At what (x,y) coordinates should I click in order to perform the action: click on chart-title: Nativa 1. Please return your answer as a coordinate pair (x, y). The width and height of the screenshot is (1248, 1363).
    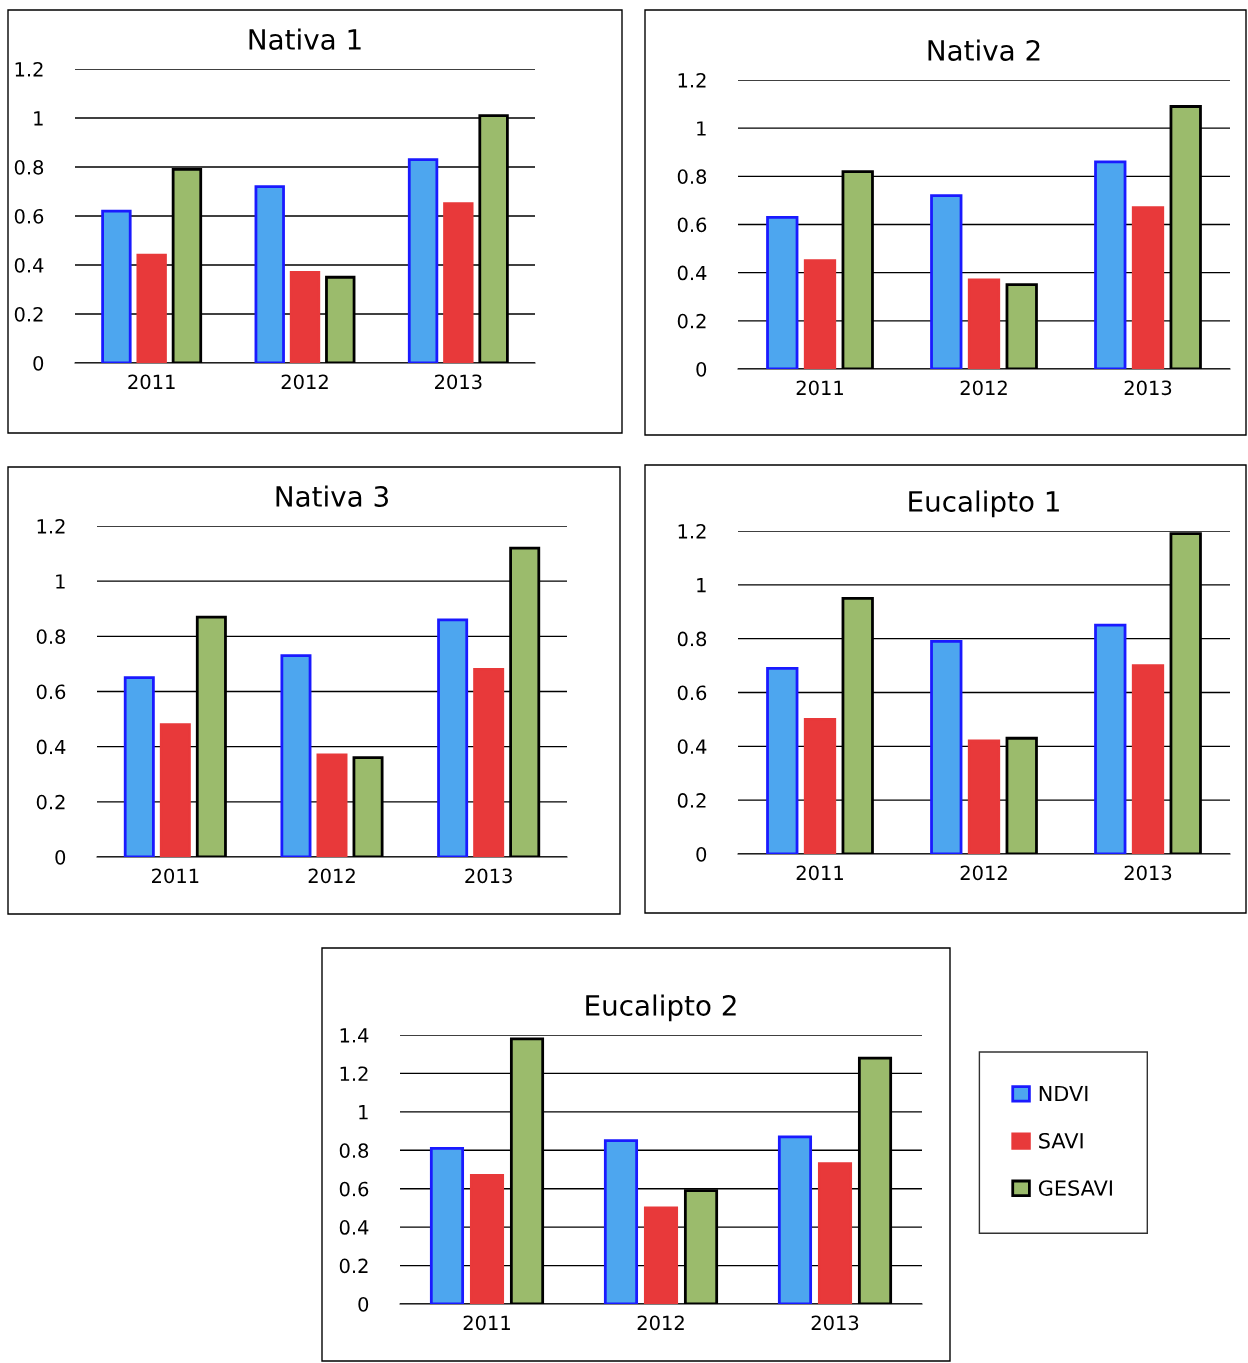
    Looking at the image, I should click on (305, 39).